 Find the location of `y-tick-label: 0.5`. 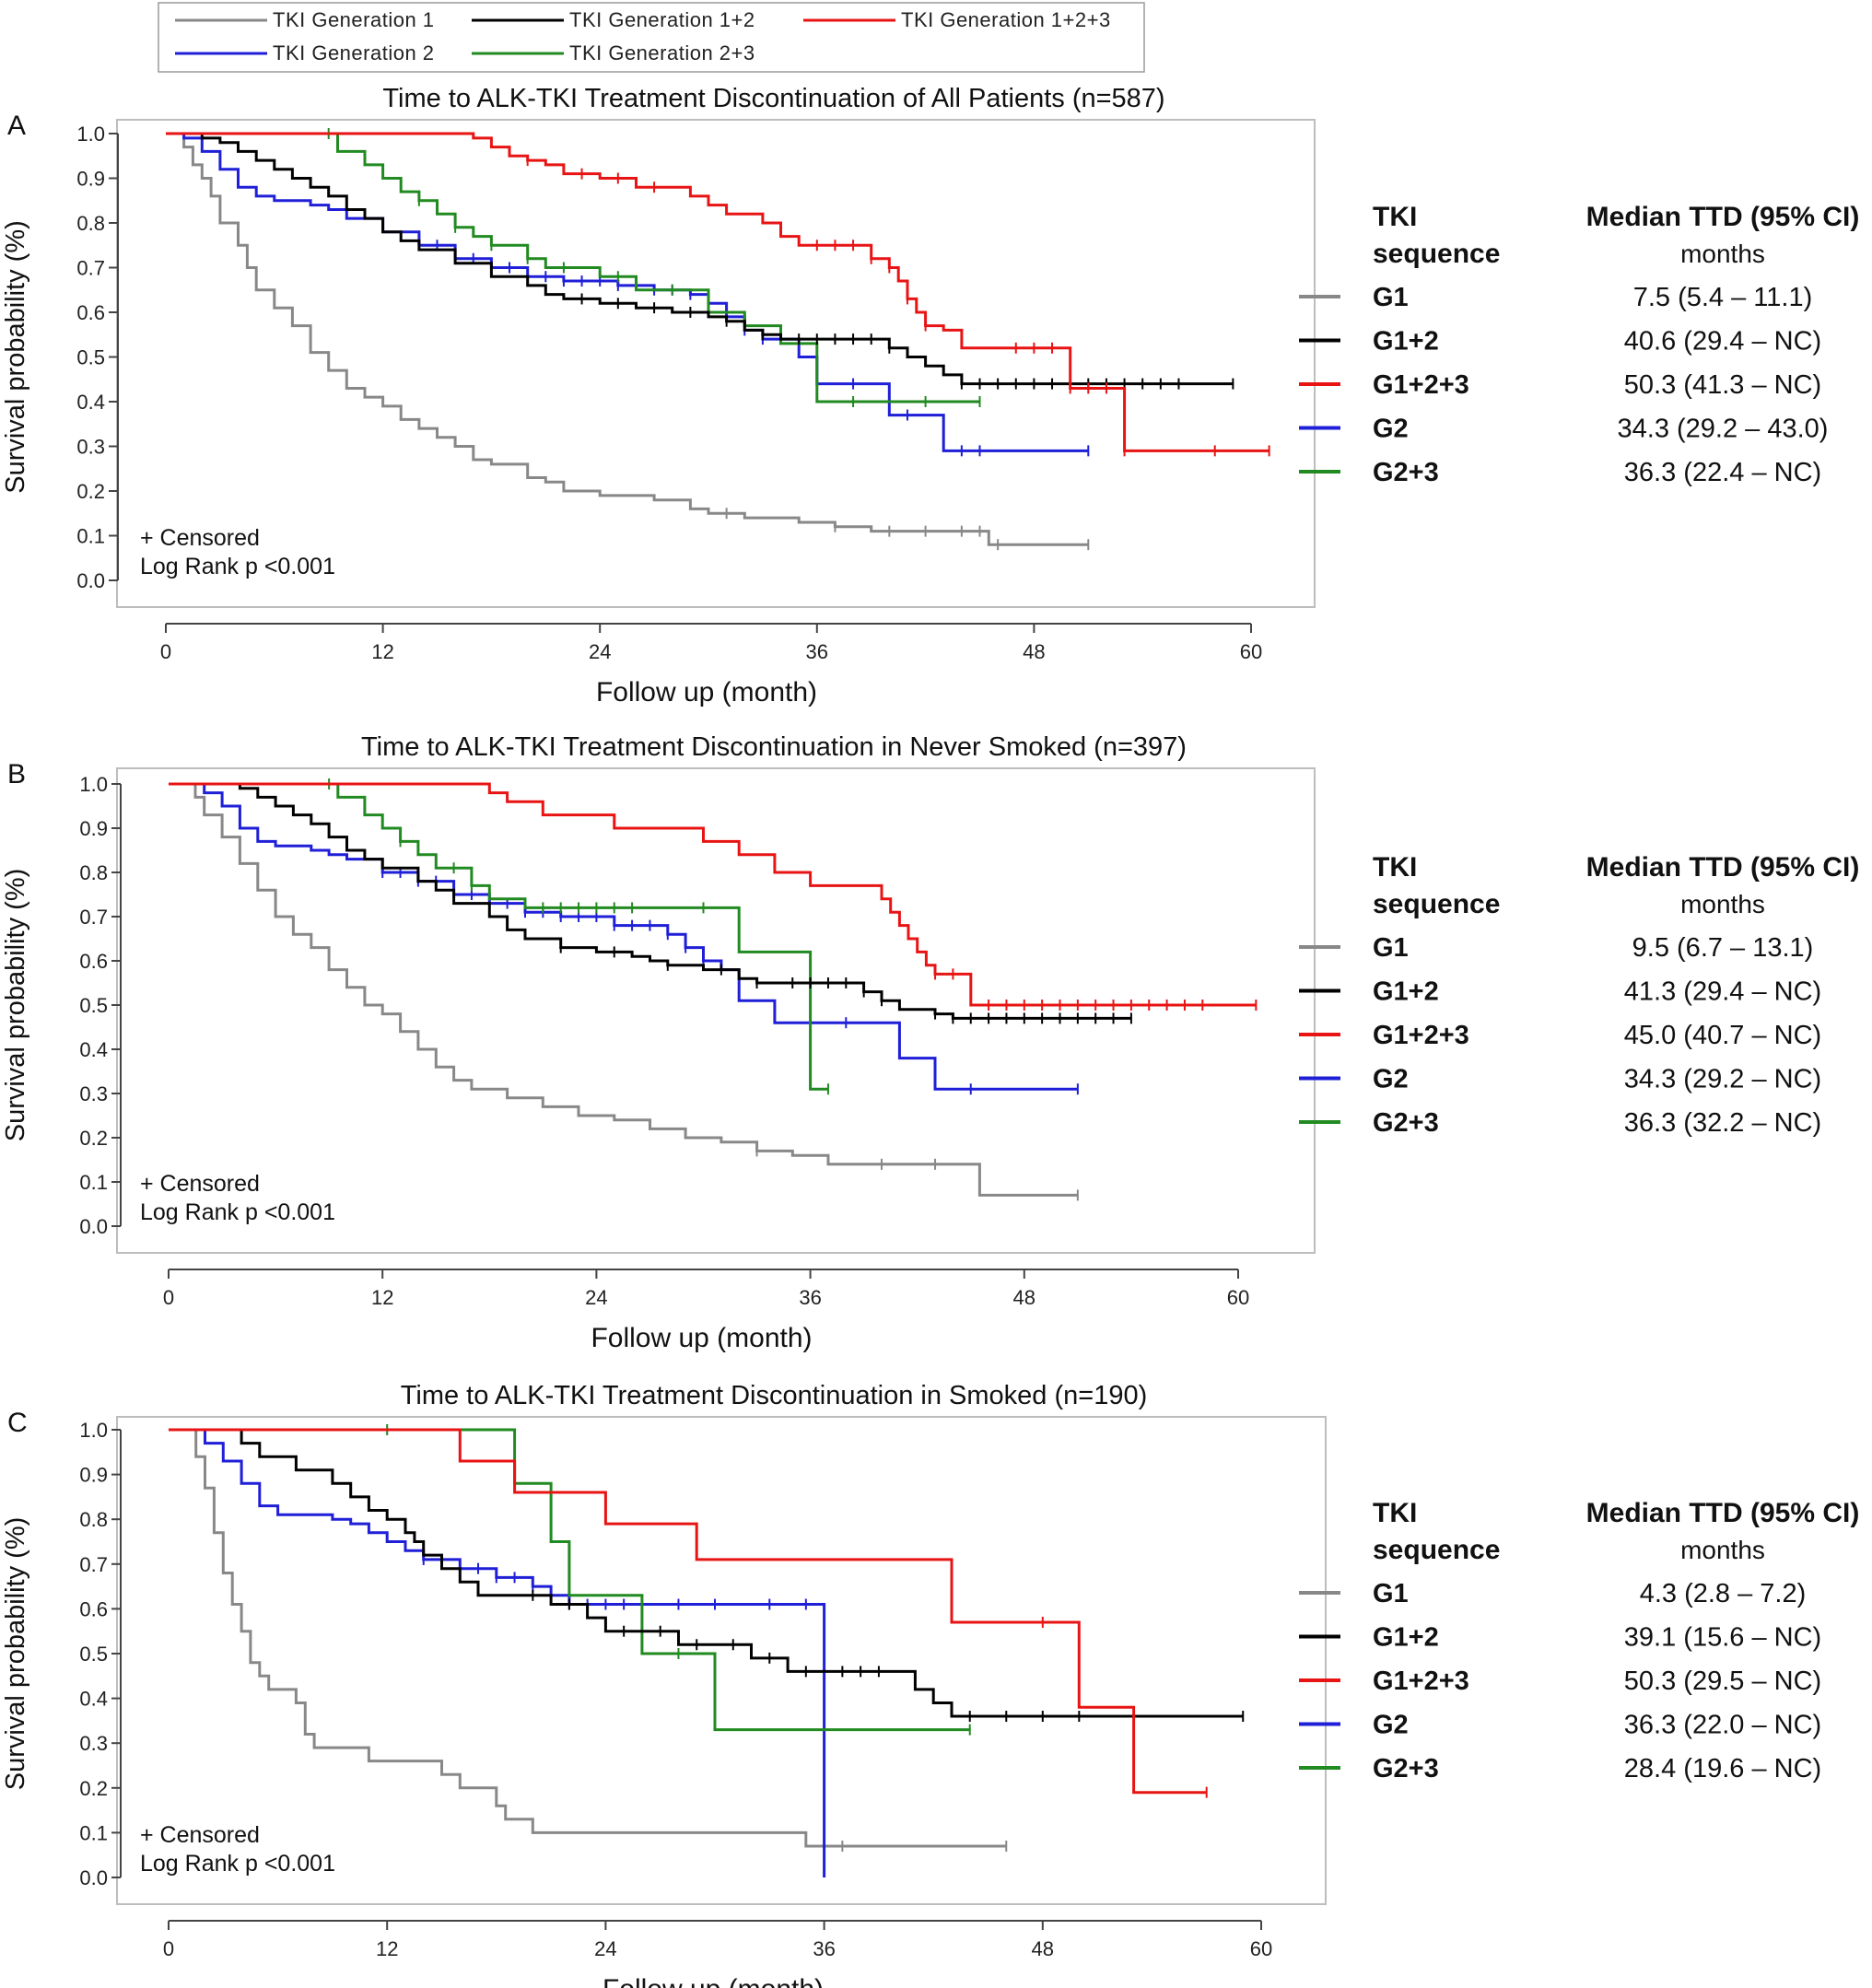

y-tick-label: 0.5 is located at coordinates (93, 1654).